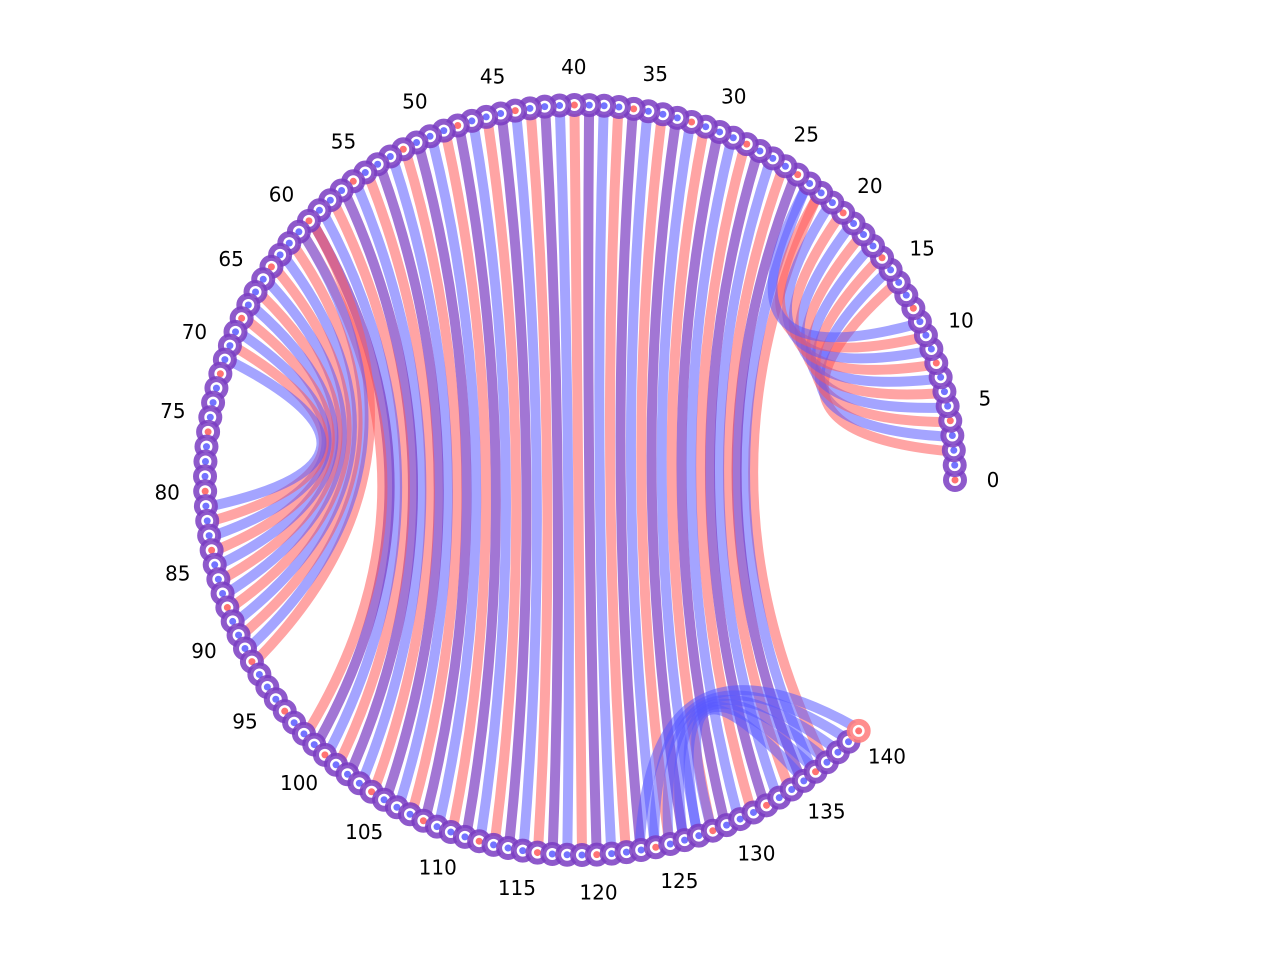  What do you see at coordinates (573, 67) in the screenshot?
I see `tick-label: 40` at bounding box center [573, 67].